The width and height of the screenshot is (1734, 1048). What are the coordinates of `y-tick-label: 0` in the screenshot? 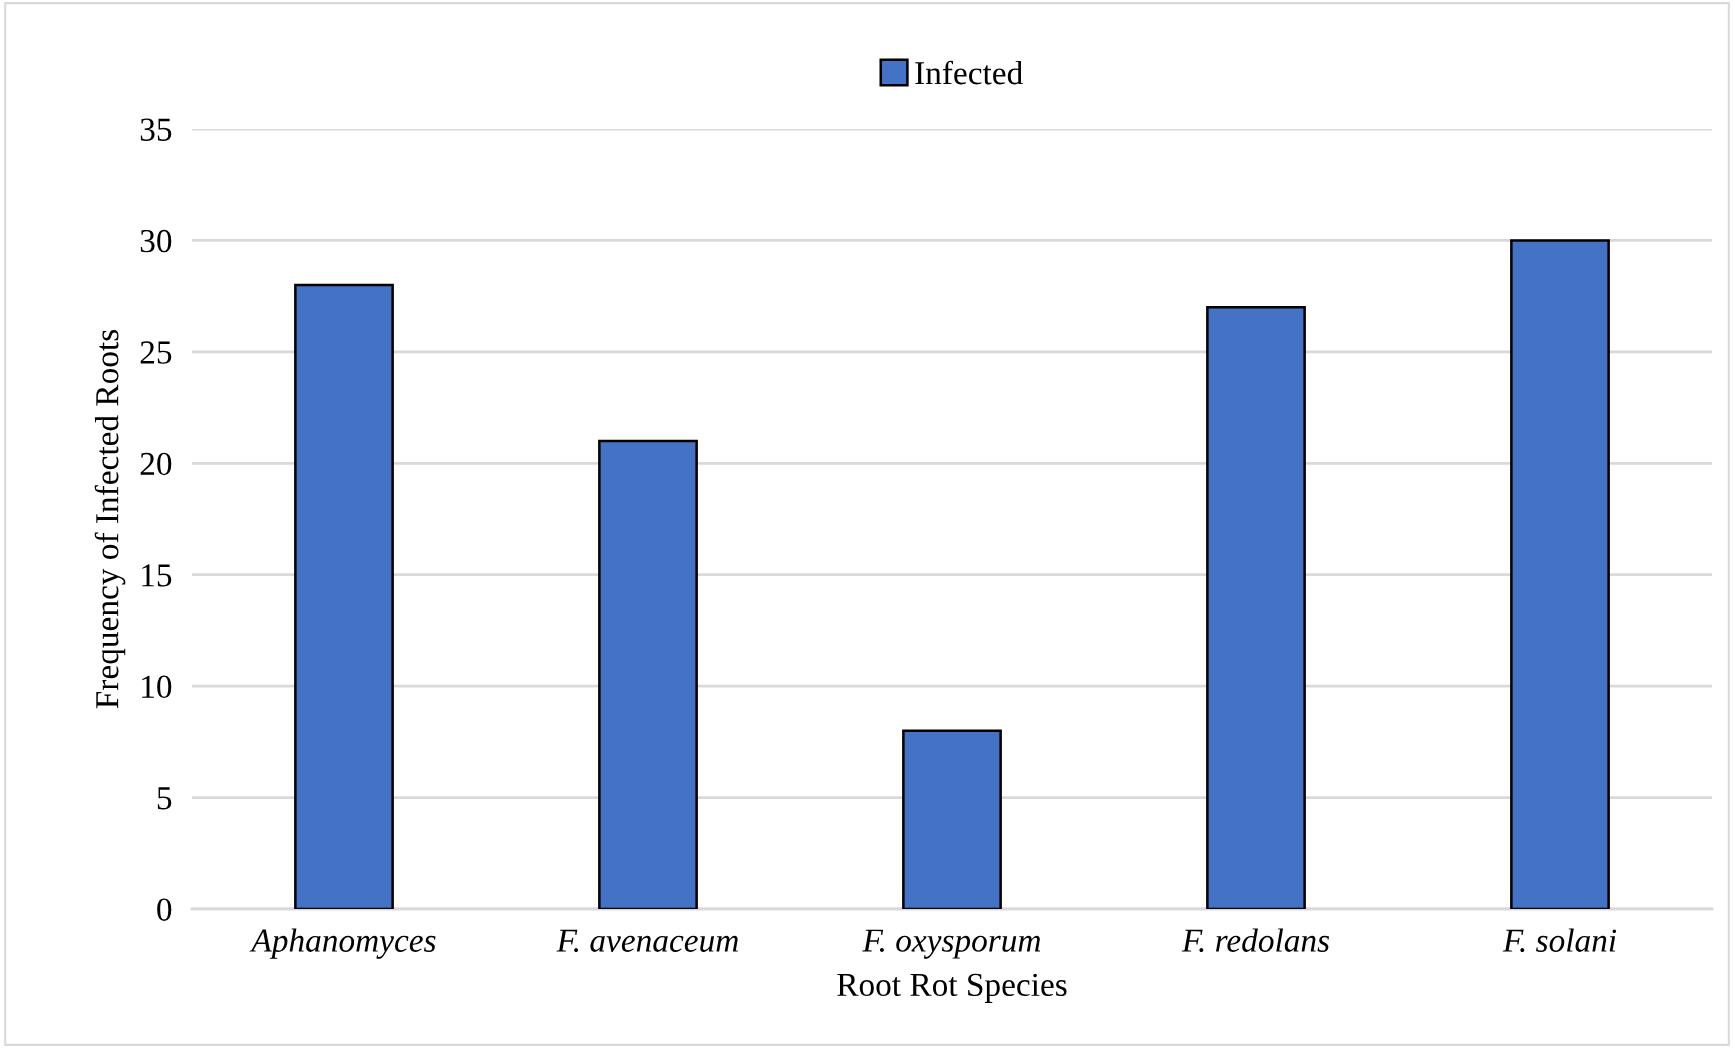 It's located at (164, 909).